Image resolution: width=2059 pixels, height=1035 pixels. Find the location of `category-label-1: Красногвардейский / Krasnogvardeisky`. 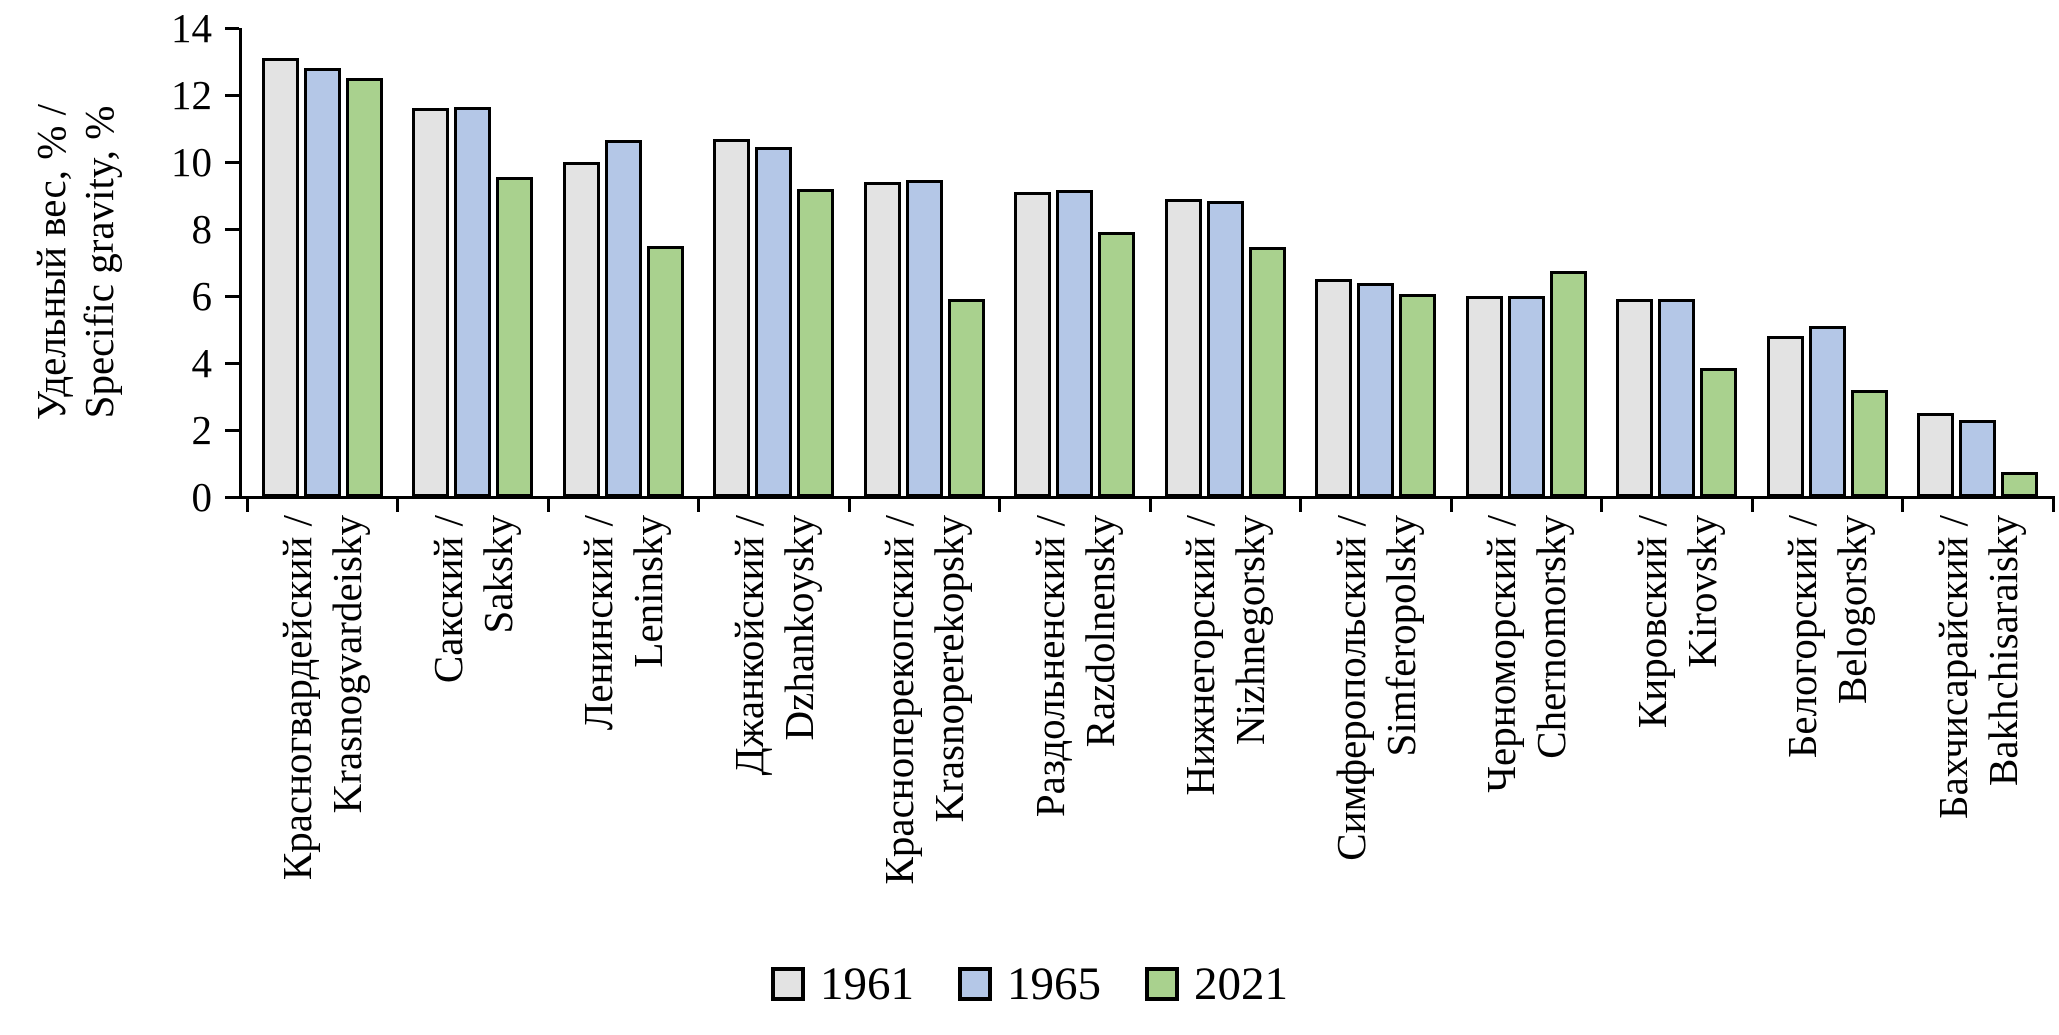

category-label-1: Красногвардейский / Krasnogvardeisky is located at coordinates (322, 745).